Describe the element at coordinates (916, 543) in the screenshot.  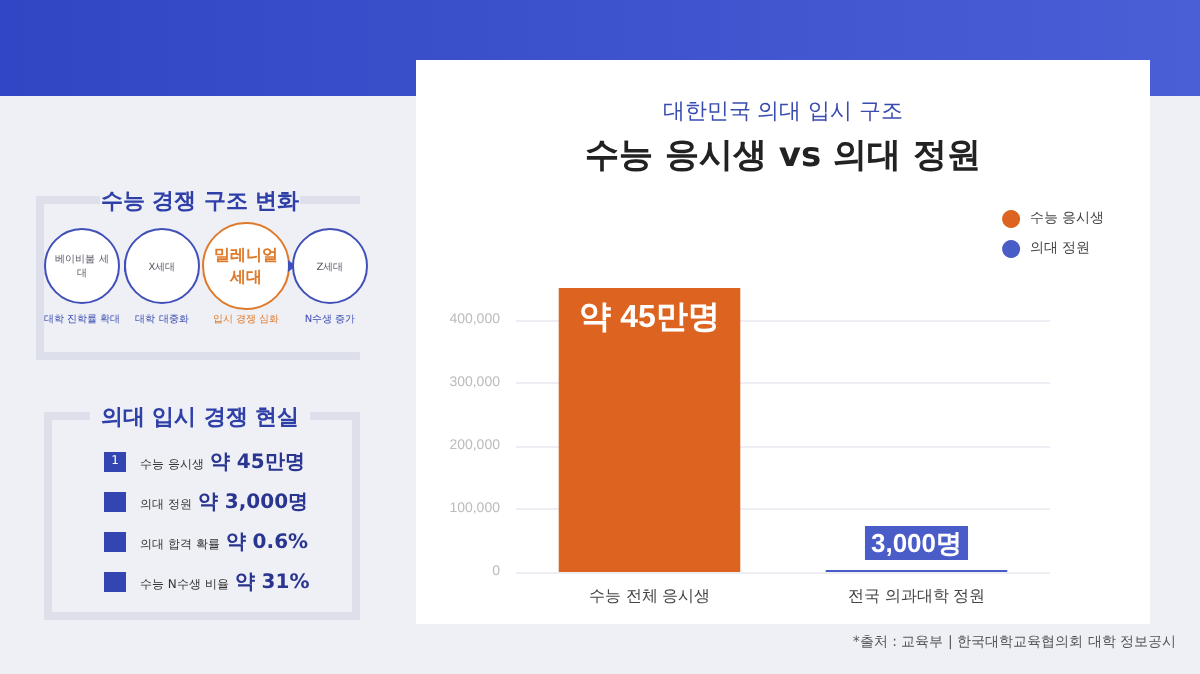
I see `data-label: 3,000명` at that location.